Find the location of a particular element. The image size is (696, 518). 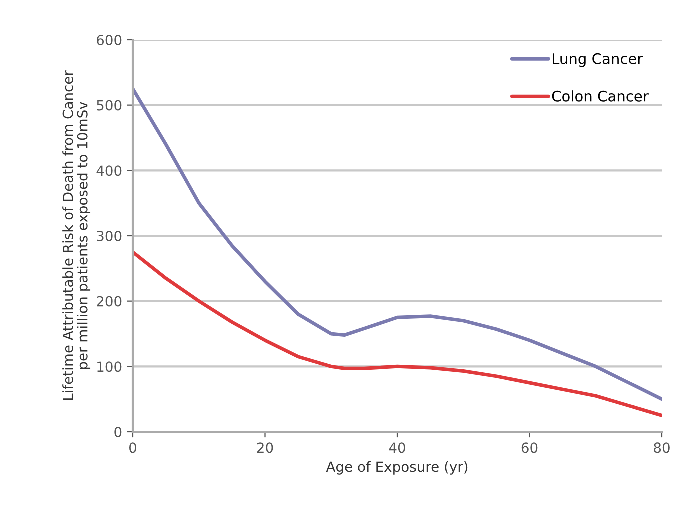

y-tick-label: 400 is located at coordinates (109, 171).